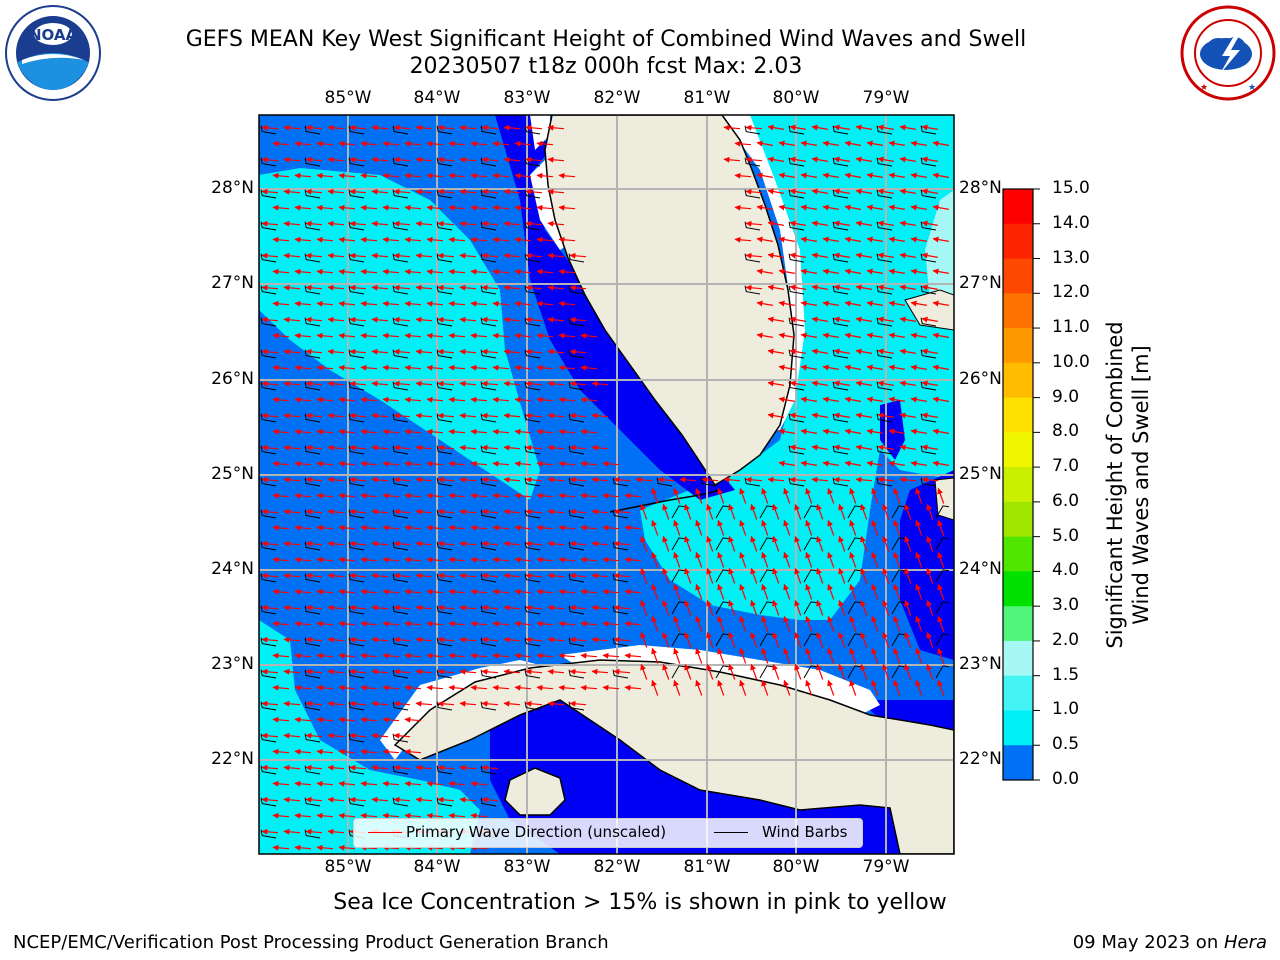  What do you see at coordinates (1115, 485) in the screenshot?
I see `colorbar-title-line1: Significant Height of Combined` at bounding box center [1115, 485].